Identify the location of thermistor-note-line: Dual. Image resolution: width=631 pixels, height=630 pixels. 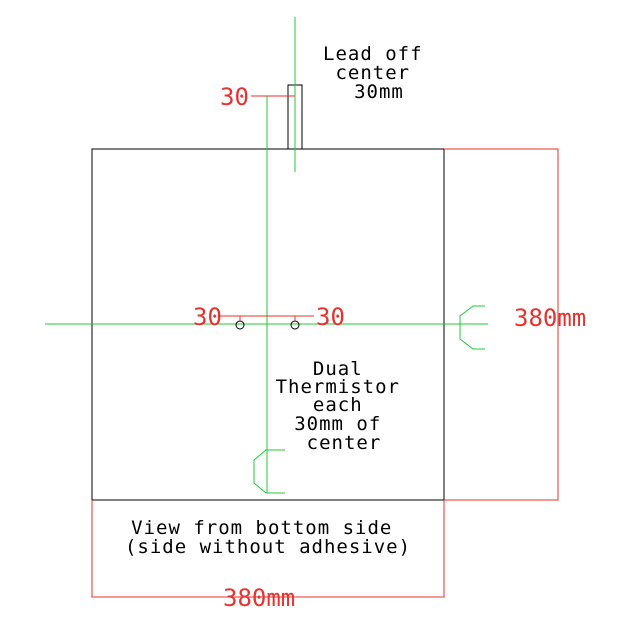
(338, 369).